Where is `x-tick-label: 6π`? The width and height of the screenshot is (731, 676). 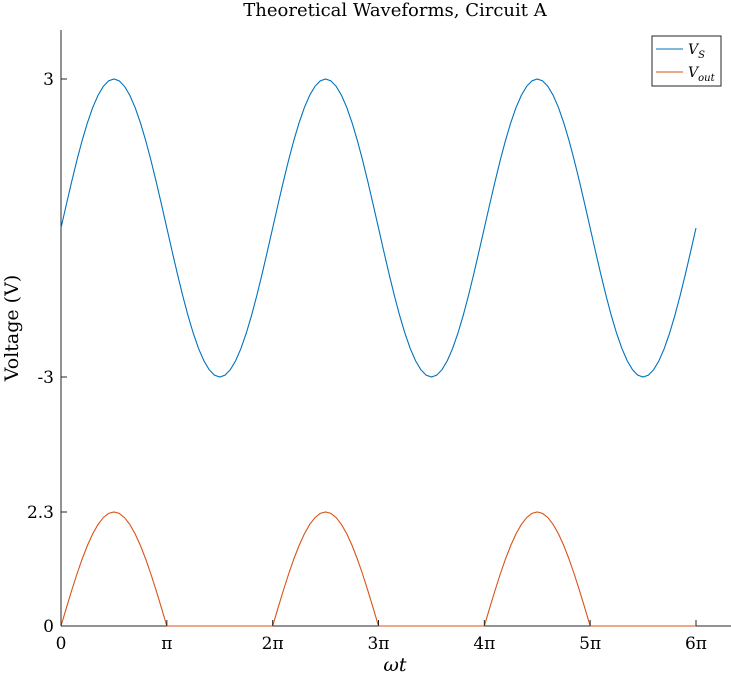 x-tick-label: 6π is located at coordinates (696, 644).